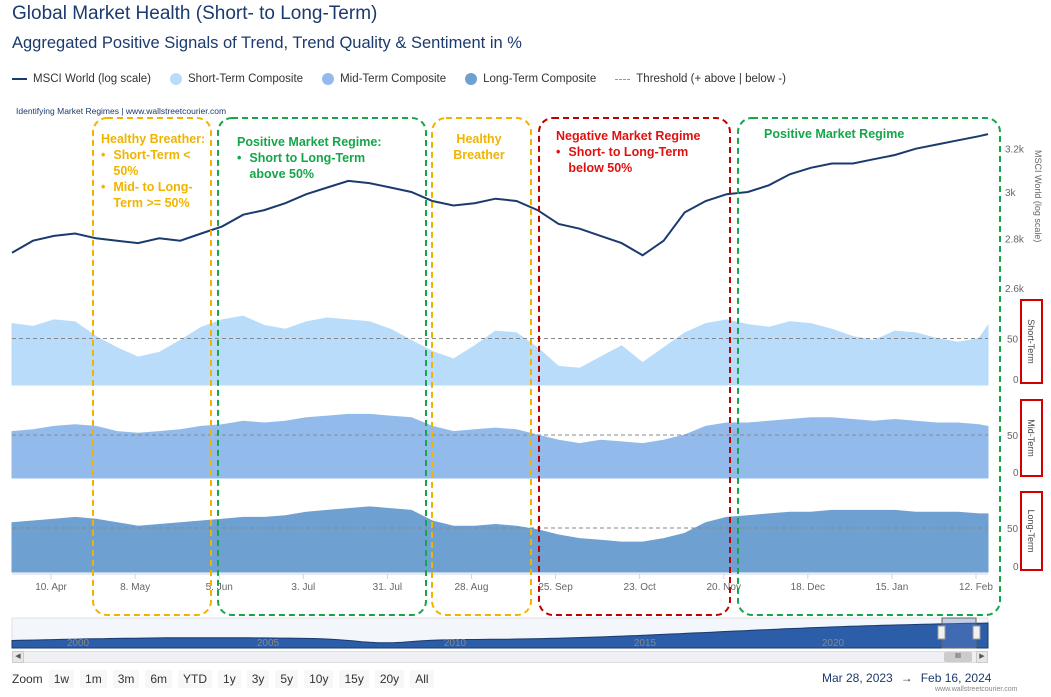 The image size is (1051, 697). I want to click on x-tick-label: 18. Dec, so click(808, 587).